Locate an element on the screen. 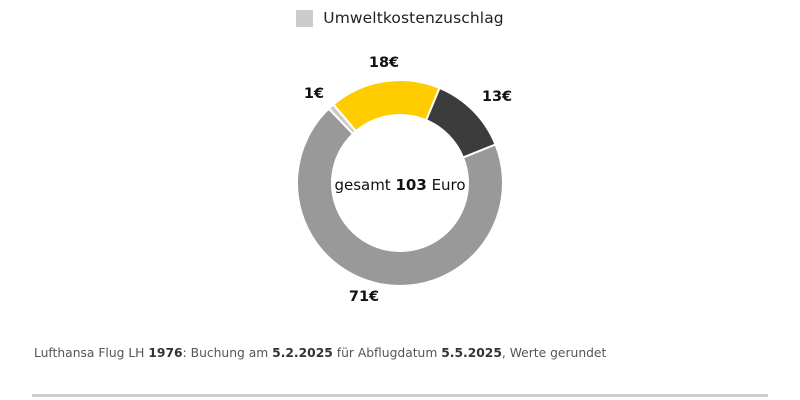 The width and height of the screenshot is (800, 400). footnote-part: 1976 is located at coordinates (165, 353).